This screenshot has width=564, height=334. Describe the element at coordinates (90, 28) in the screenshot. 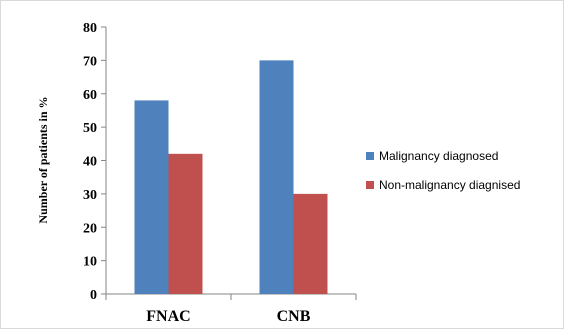

I see `y-tick-label: 80` at that location.